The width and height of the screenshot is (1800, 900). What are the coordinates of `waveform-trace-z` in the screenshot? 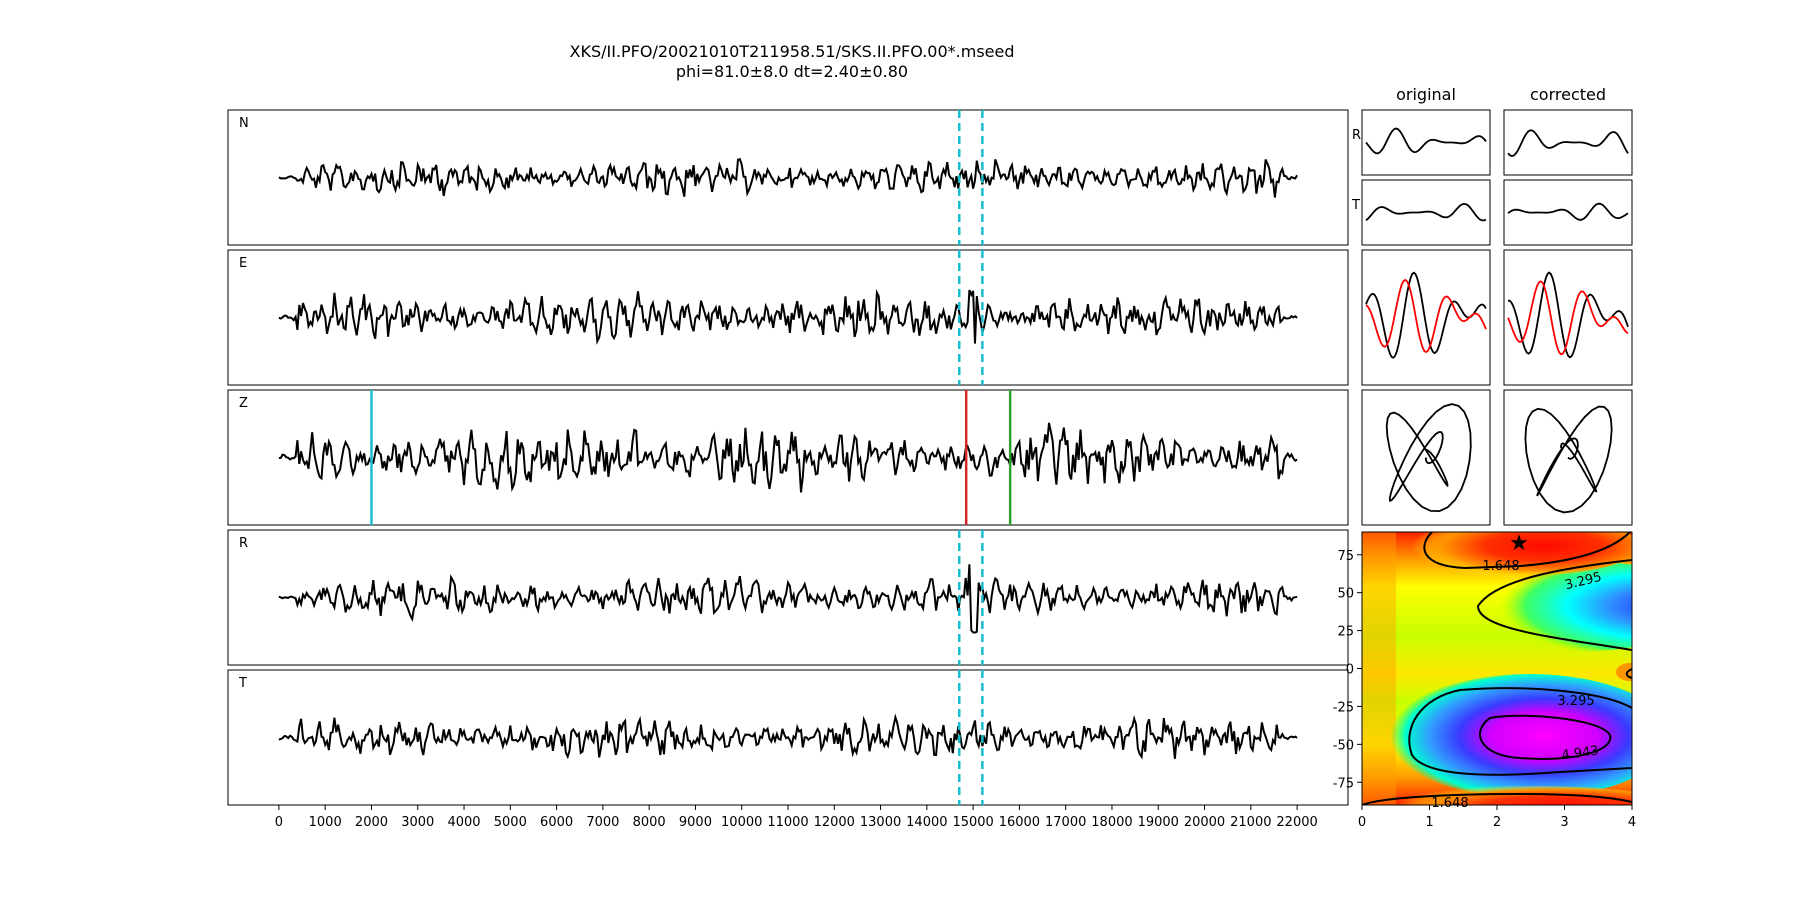 It's located at (788, 457).